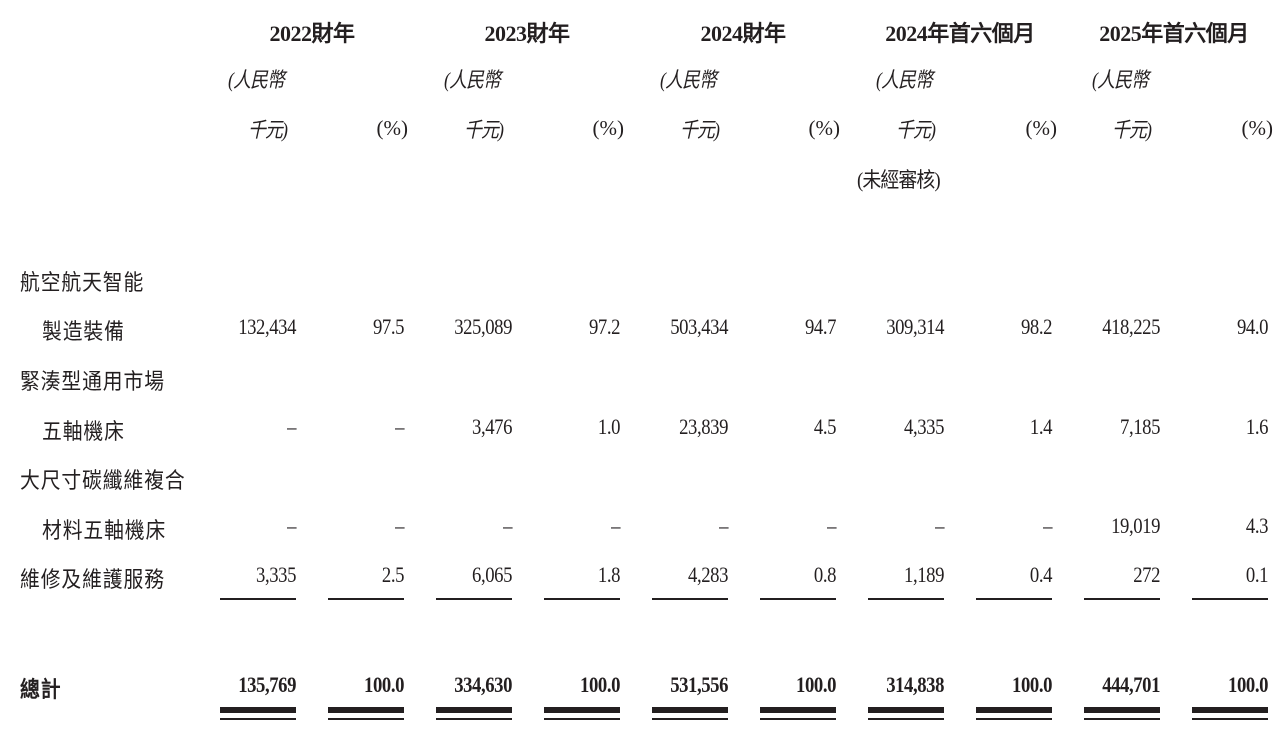 The image size is (1280, 742). What do you see at coordinates (1252, 326) in the screenshot?
I see `cell-value: 94.0` at bounding box center [1252, 326].